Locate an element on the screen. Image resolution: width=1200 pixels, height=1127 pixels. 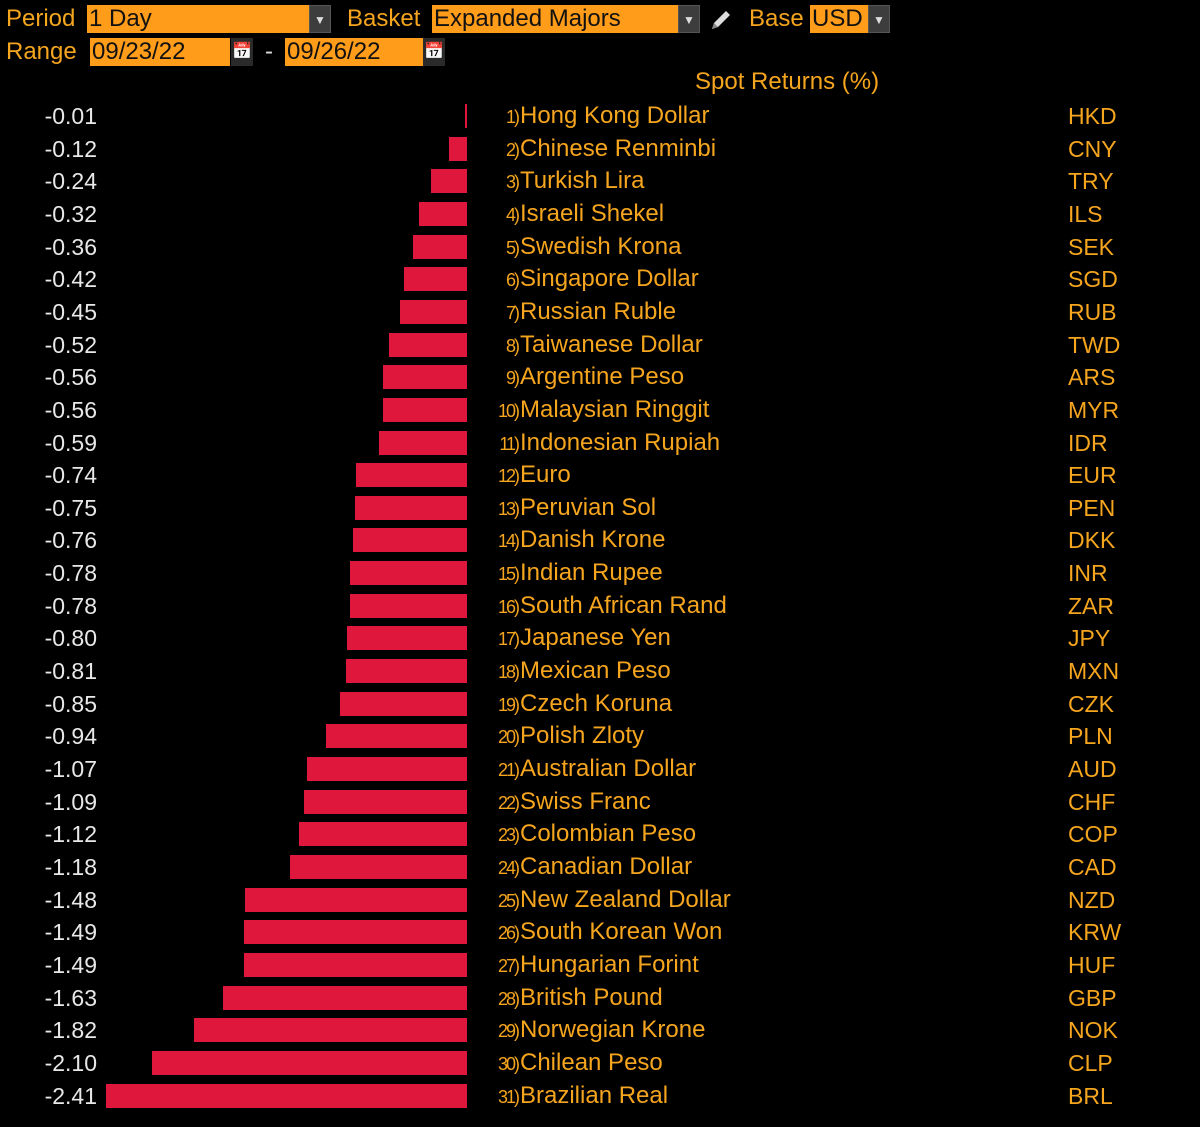
currency-name: 6)Singapore Dollar is located at coordinates (594, 279).